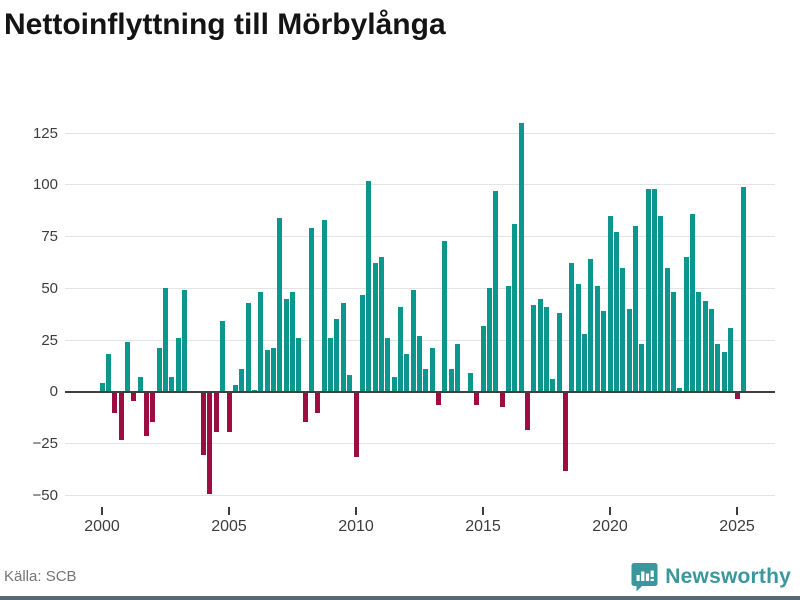 The width and height of the screenshot is (800, 600). I want to click on y-tick-label: 125, so click(45, 133).